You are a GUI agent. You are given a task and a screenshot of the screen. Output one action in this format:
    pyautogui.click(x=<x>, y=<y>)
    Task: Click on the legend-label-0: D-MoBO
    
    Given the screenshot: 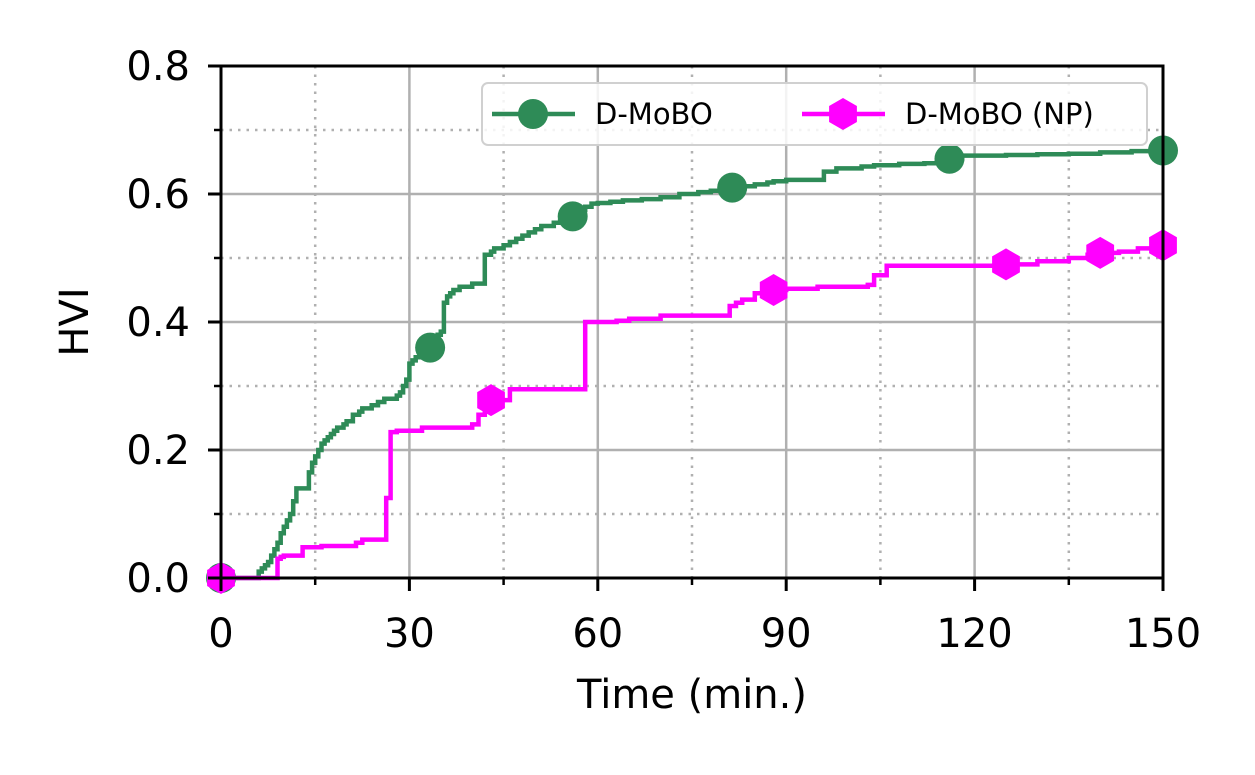 What is the action you would take?
    pyautogui.click(x=654, y=114)
    